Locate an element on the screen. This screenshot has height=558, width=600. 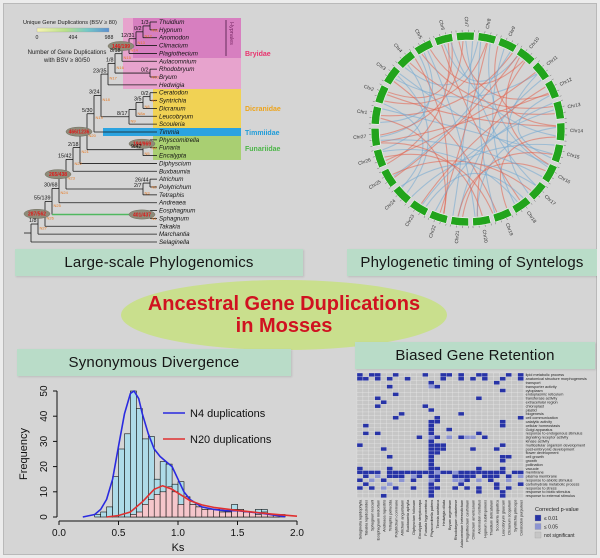
go-term-label: cellular homeostasis is located at coordinates (543, 426).